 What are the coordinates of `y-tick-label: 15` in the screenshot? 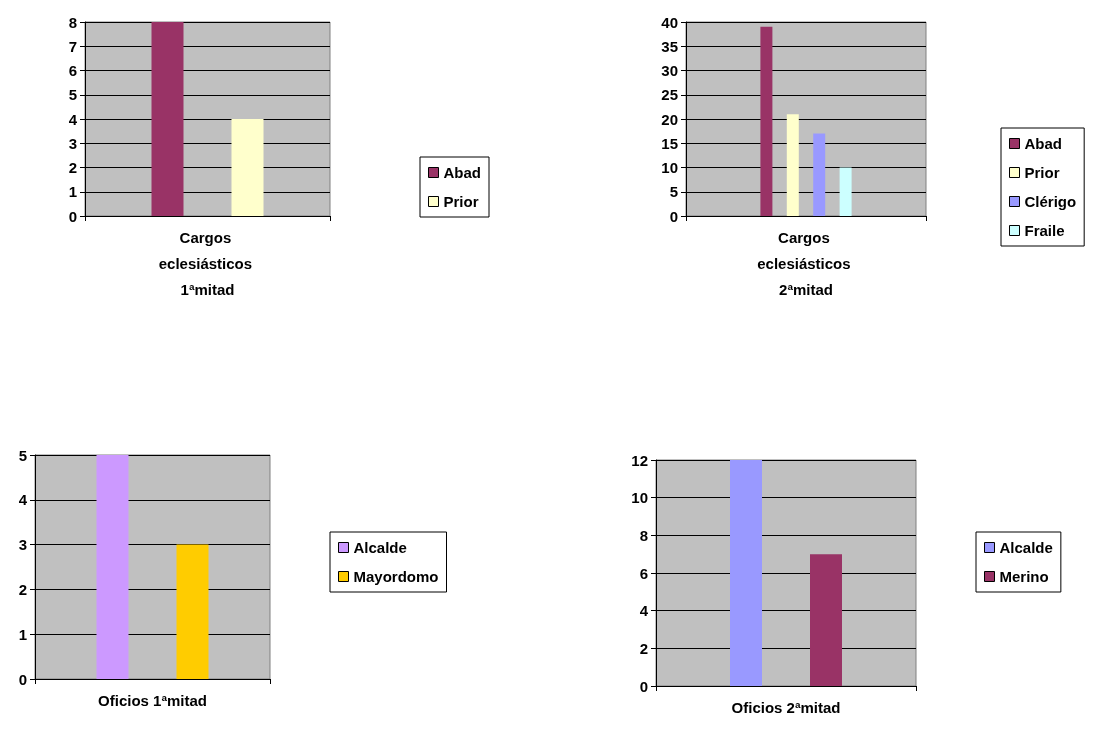 It's located at (669, 143).